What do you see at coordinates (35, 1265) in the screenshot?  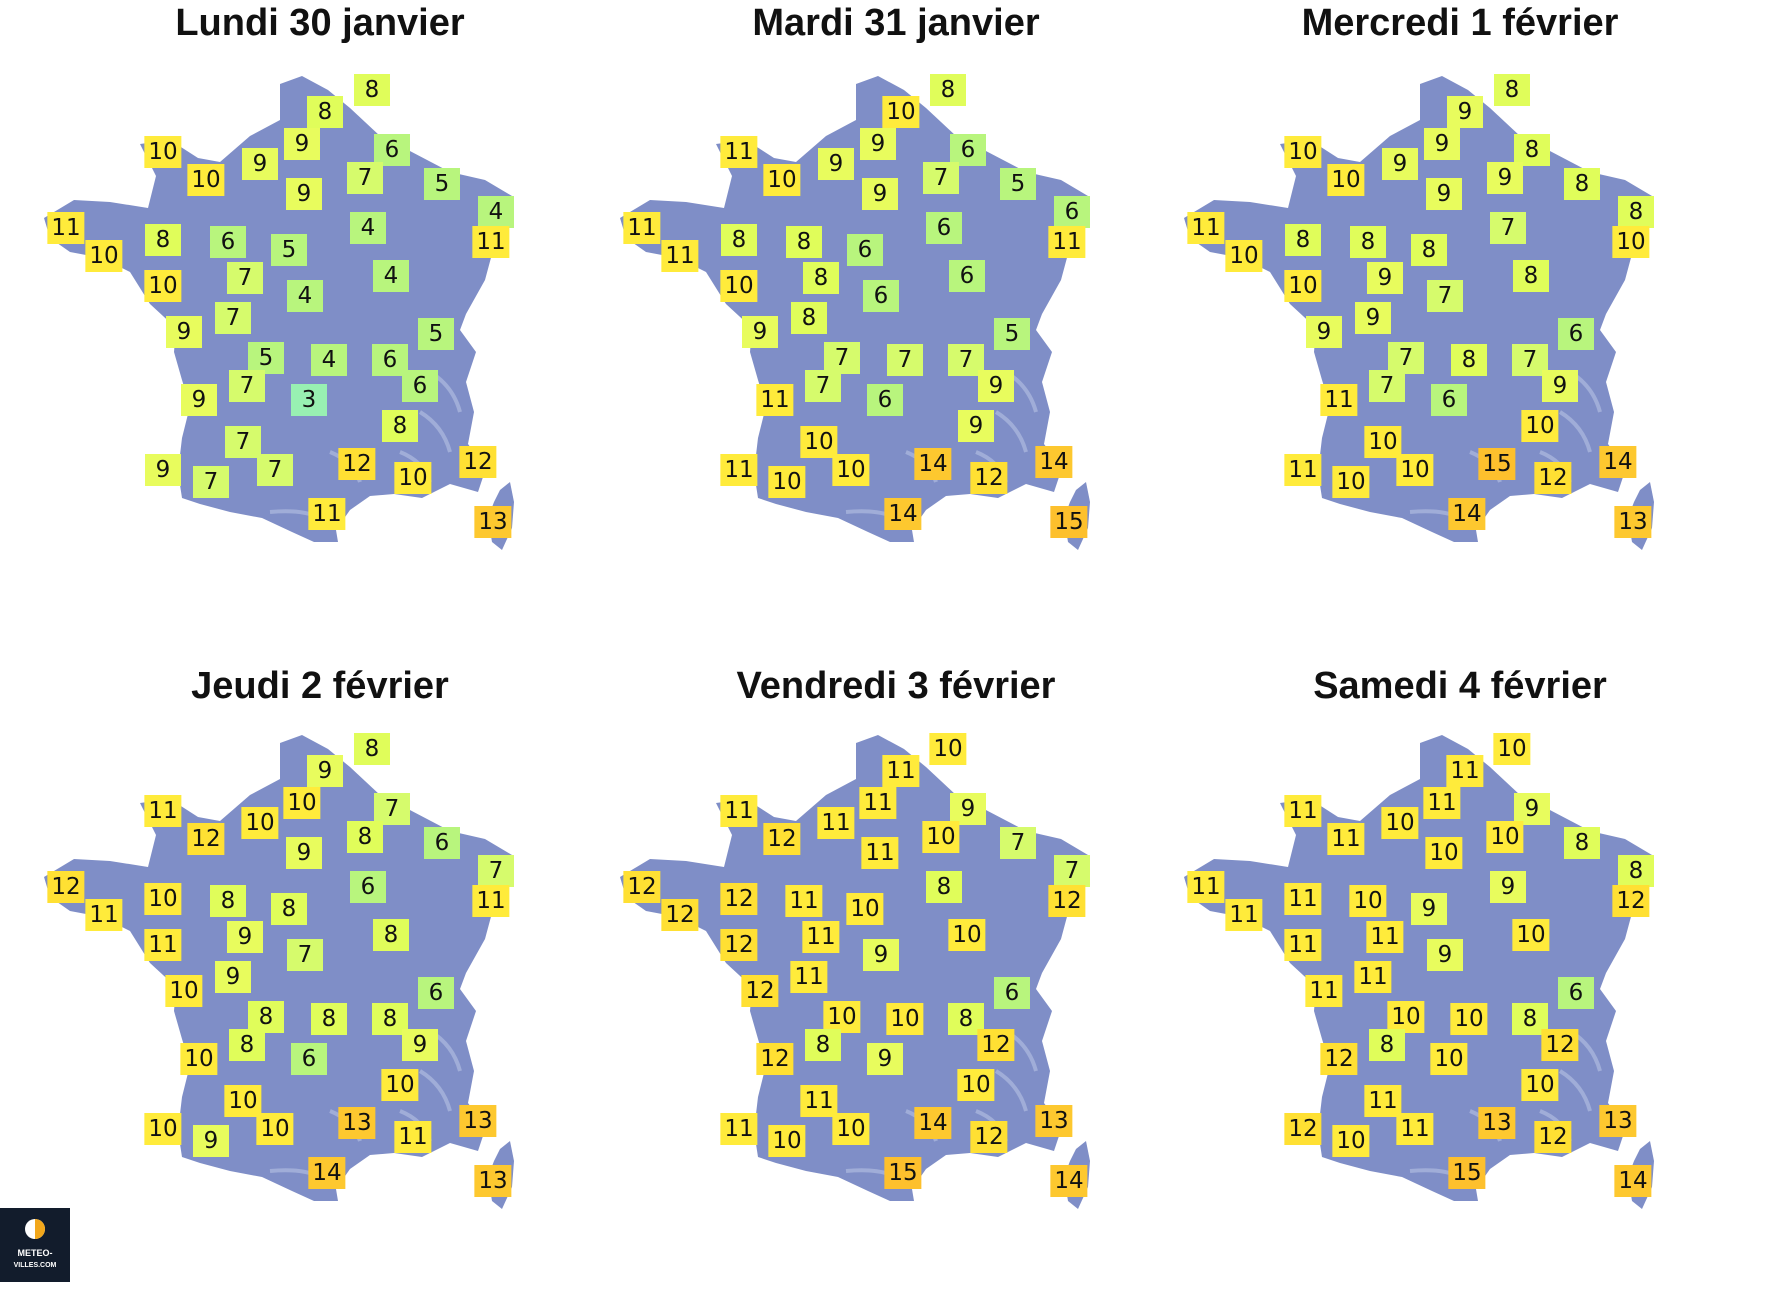 I see `logo-line2: VILLES.COM` at bounding box center [35, 1265].